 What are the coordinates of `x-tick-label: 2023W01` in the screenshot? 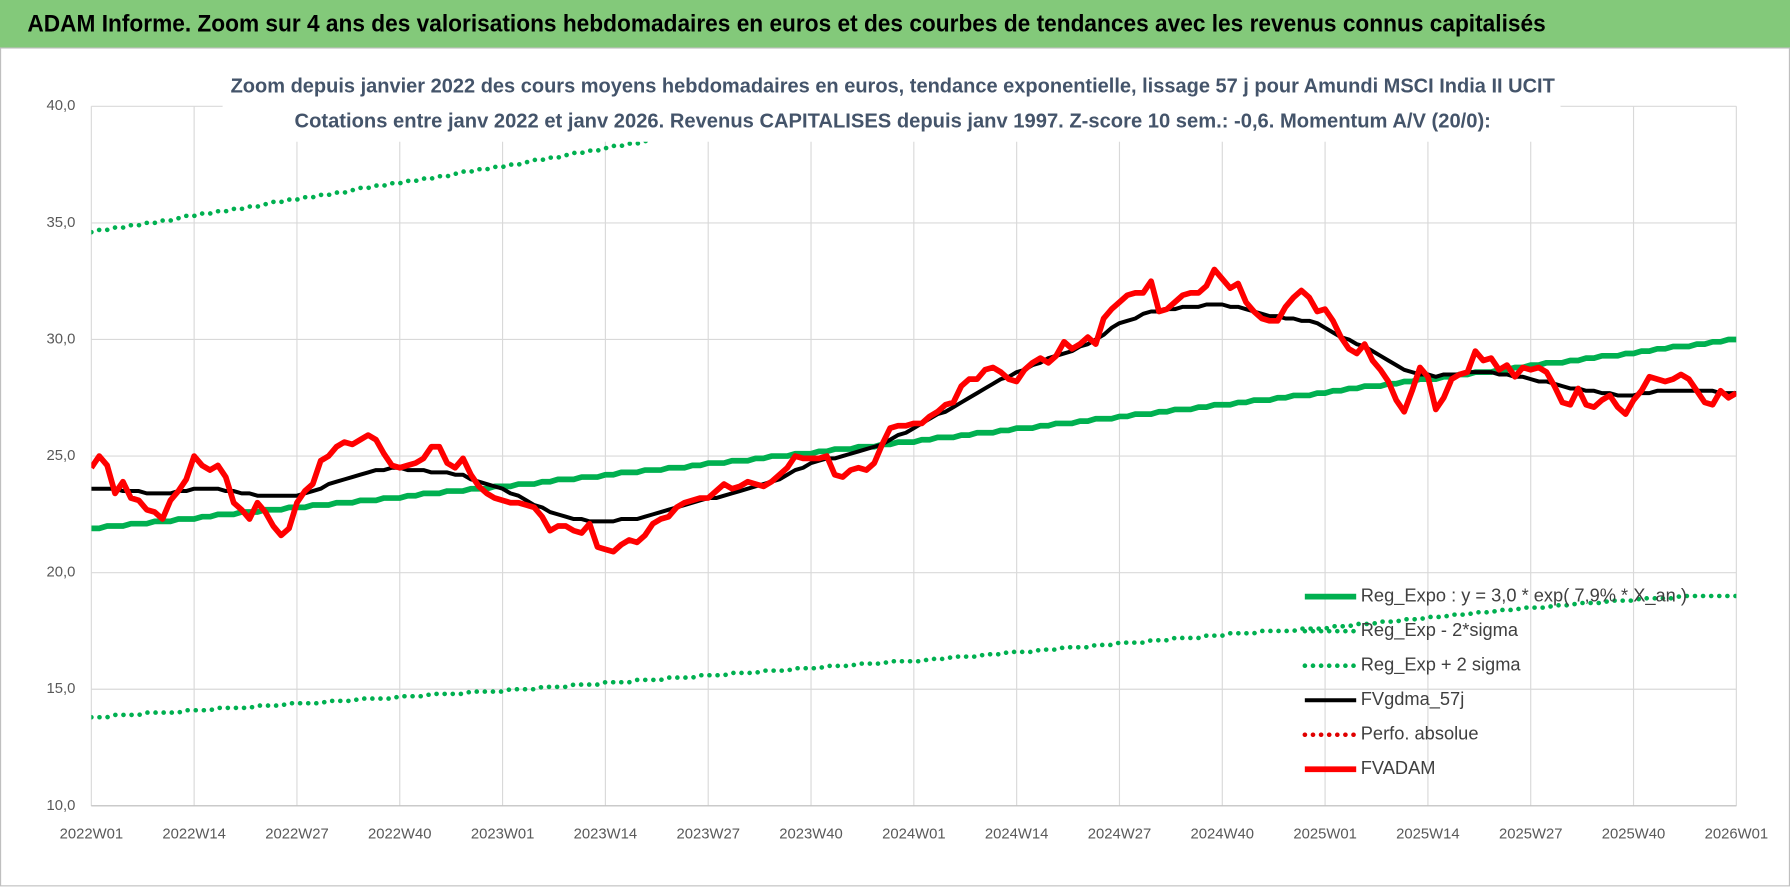 It's located at (503, 834).